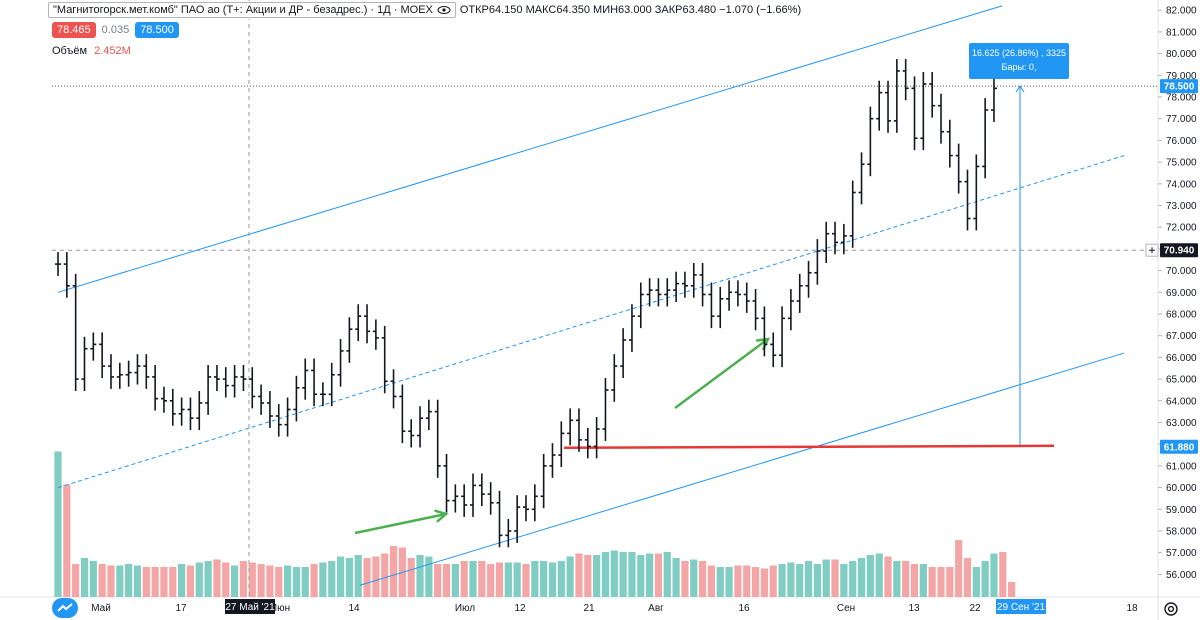  What do you see at coordinates (1181, 532) in the screenshot?
I see `y-tick-label: 58.000` at bounding box center [1181, 532].